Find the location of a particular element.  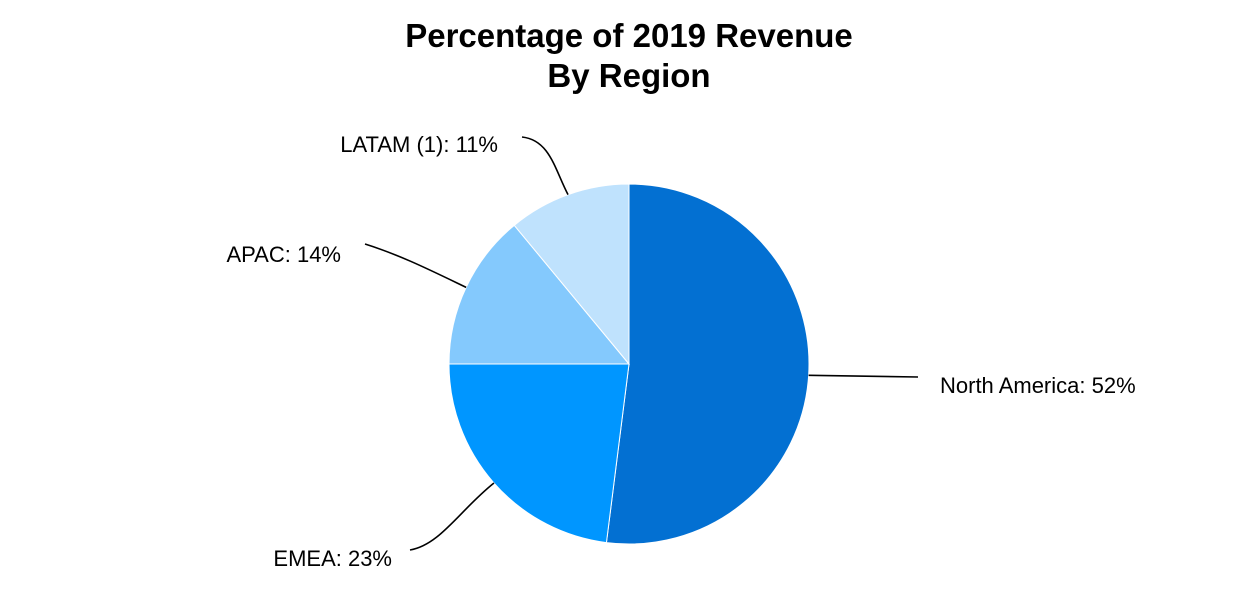

leader-line-emea is located at coordinates (452, 516).